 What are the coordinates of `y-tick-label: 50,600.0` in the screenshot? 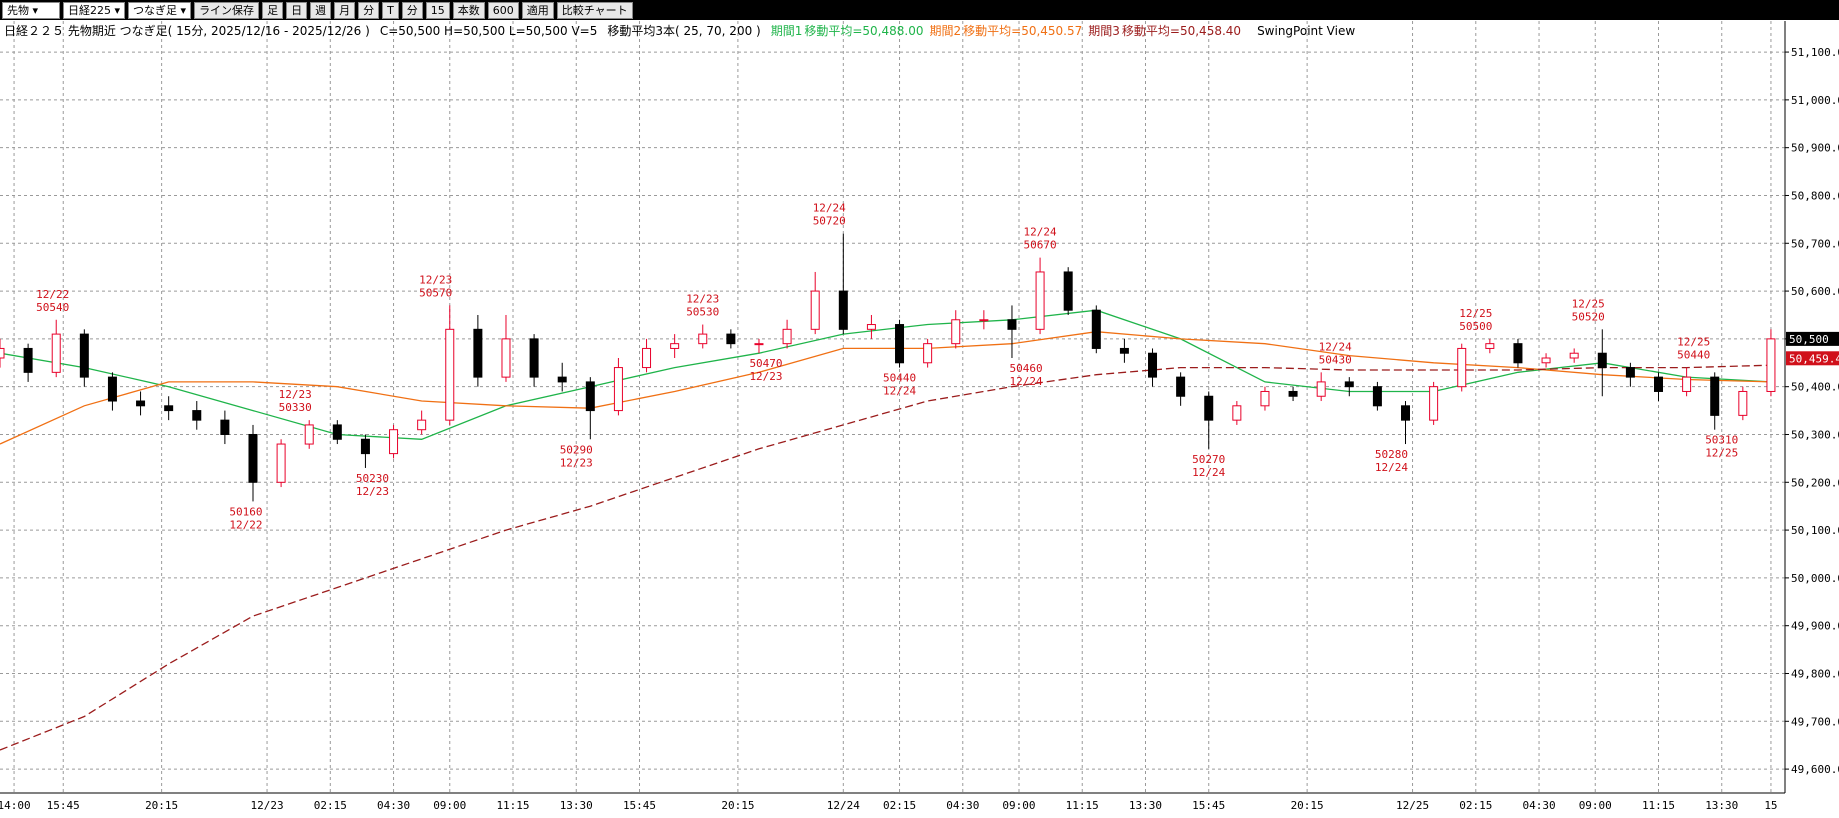 It's located at (1815, 291).